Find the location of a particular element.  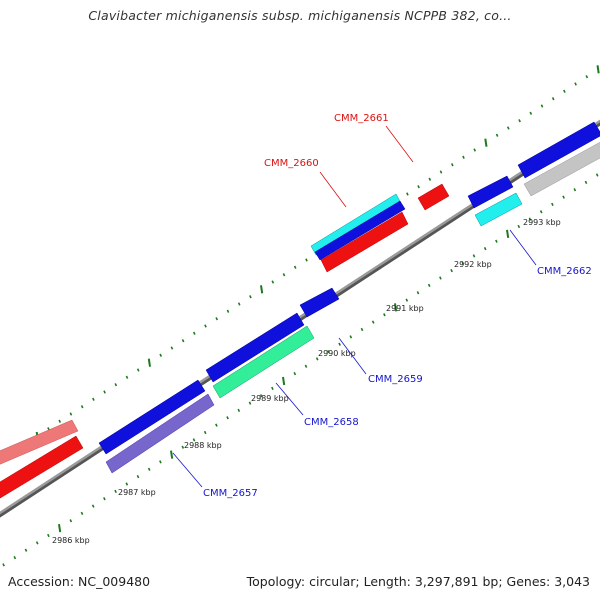

gene-label-cmm-2659: CMM_2659 is located at coordinates (395, 379).